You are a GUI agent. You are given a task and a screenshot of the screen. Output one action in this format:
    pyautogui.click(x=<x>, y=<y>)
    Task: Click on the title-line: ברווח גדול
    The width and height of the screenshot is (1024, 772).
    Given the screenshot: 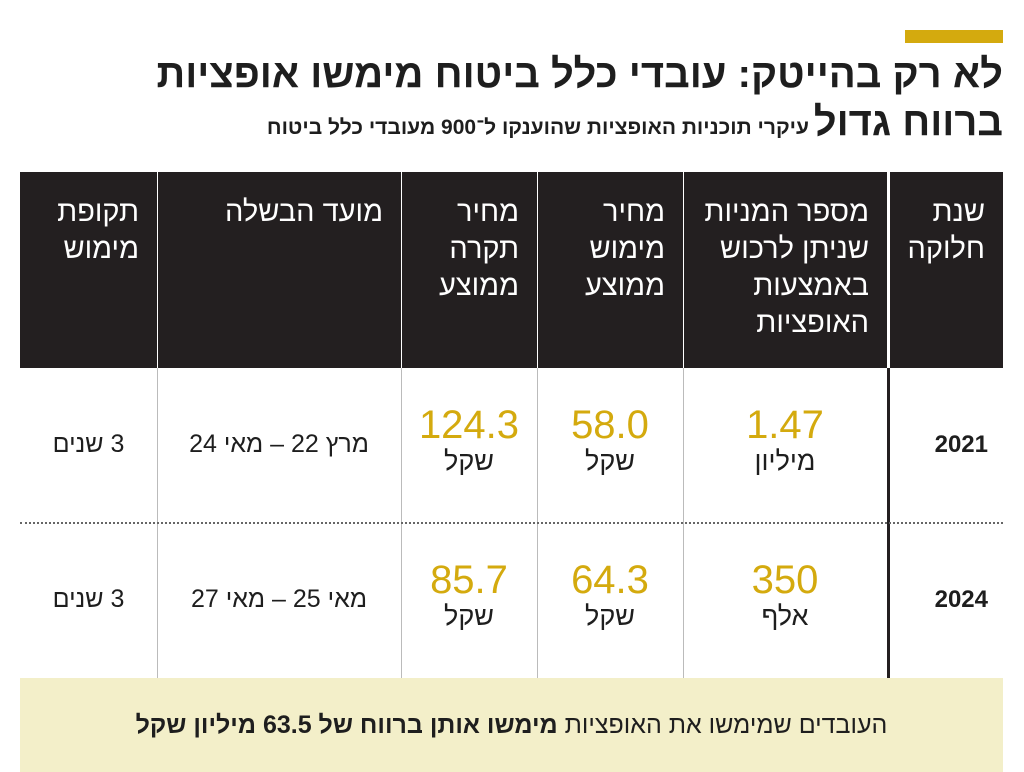 What is the action you would take?
    pyautogui.click(x=908, y=122)
    